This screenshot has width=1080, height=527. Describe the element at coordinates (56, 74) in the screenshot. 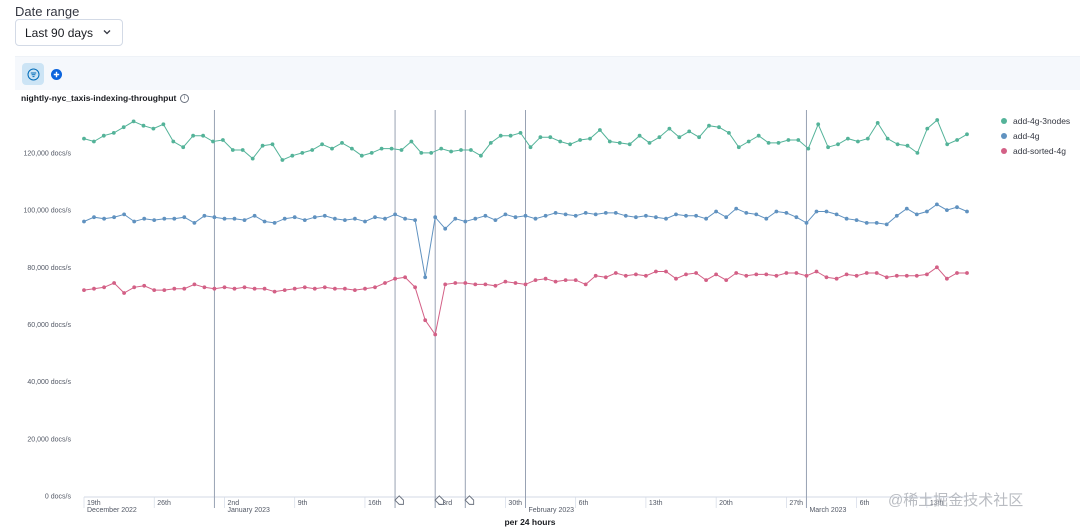

I see `add-filter-button` at that location.